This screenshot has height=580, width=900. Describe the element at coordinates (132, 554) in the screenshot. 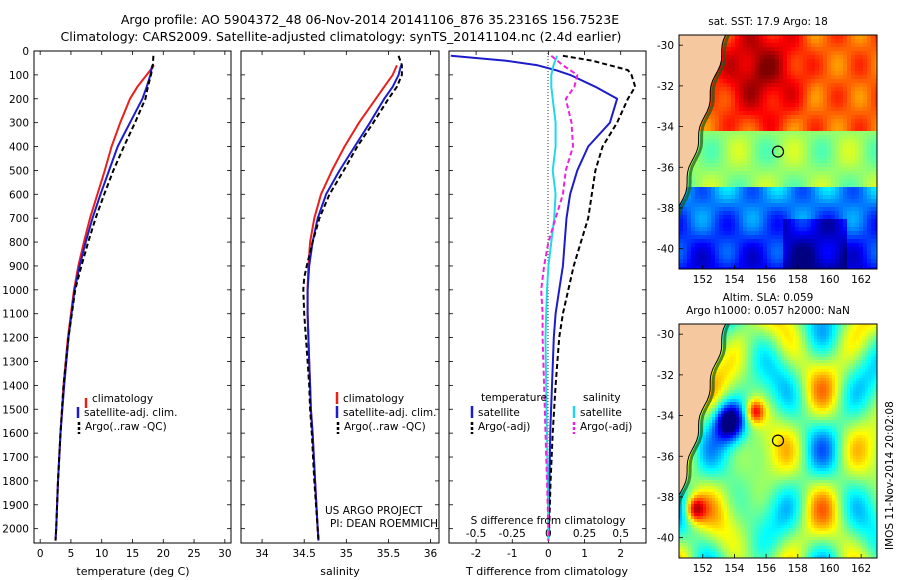

I see `x-tick-label: 15` at that location.